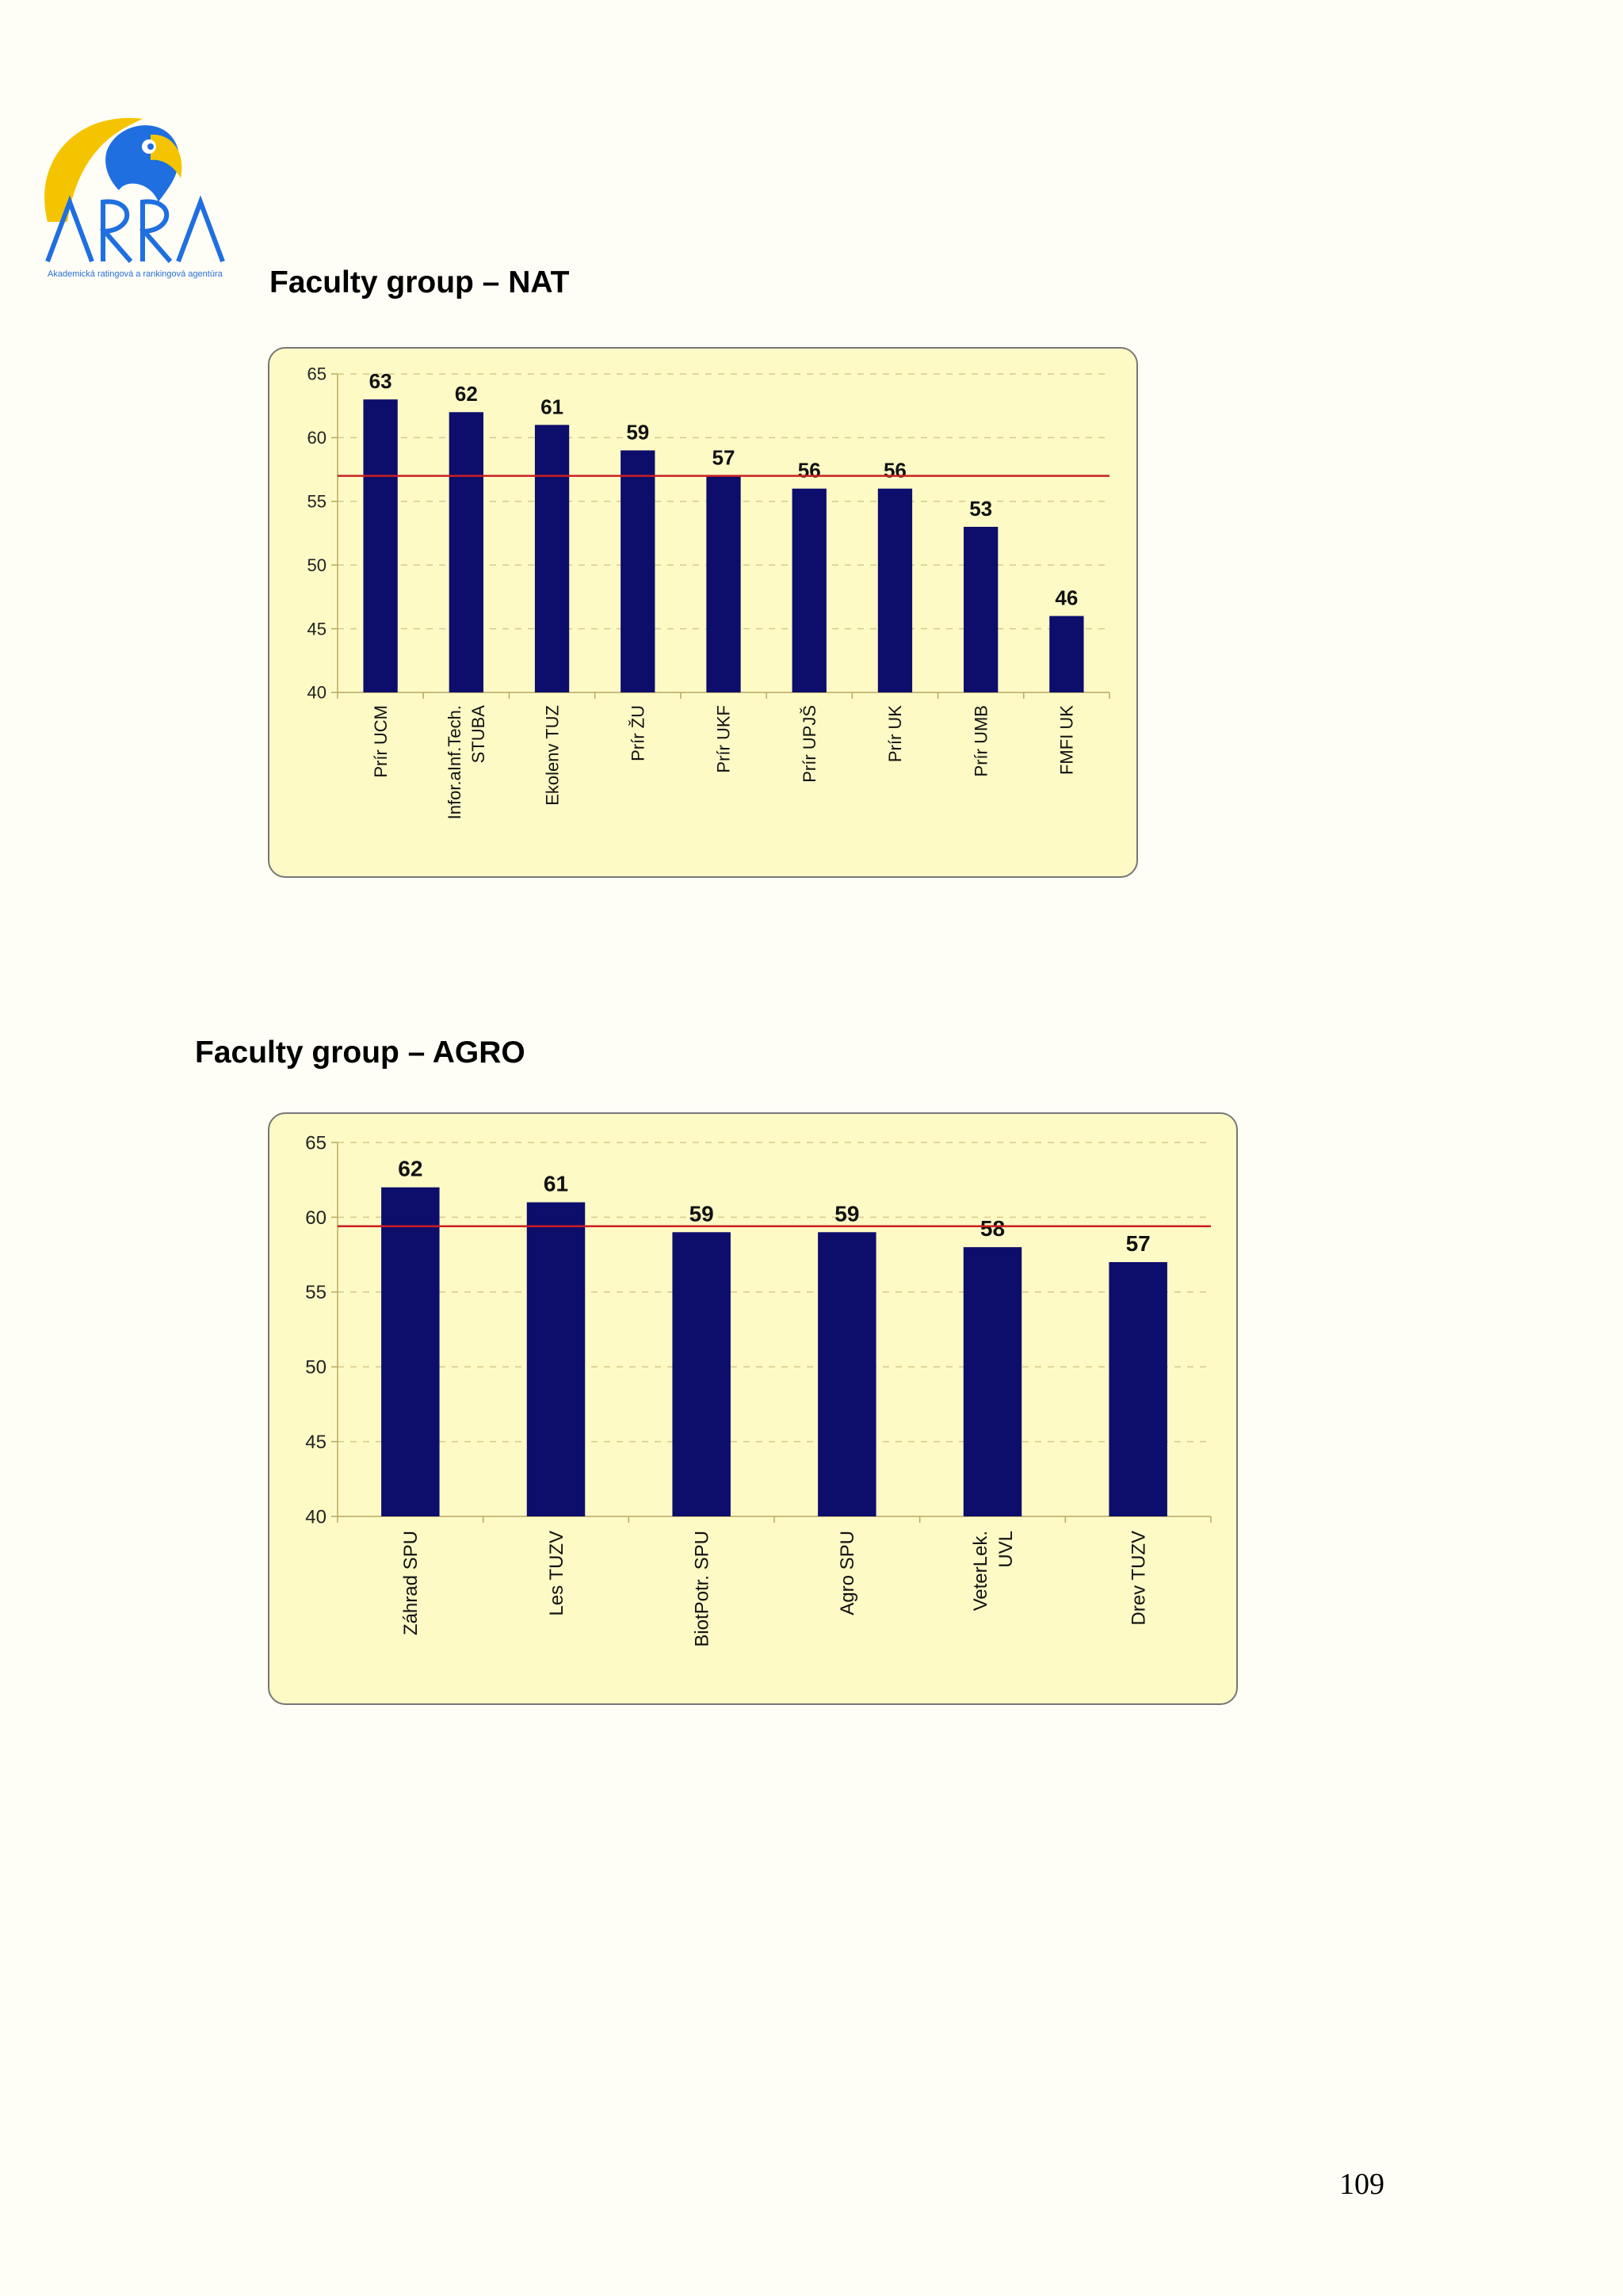 The image size is (1623, 2296). Describe the element at coordinates (420, 282) in the screenshot. I see `chart-heading-nat: Faculty group – NAT` at that location.